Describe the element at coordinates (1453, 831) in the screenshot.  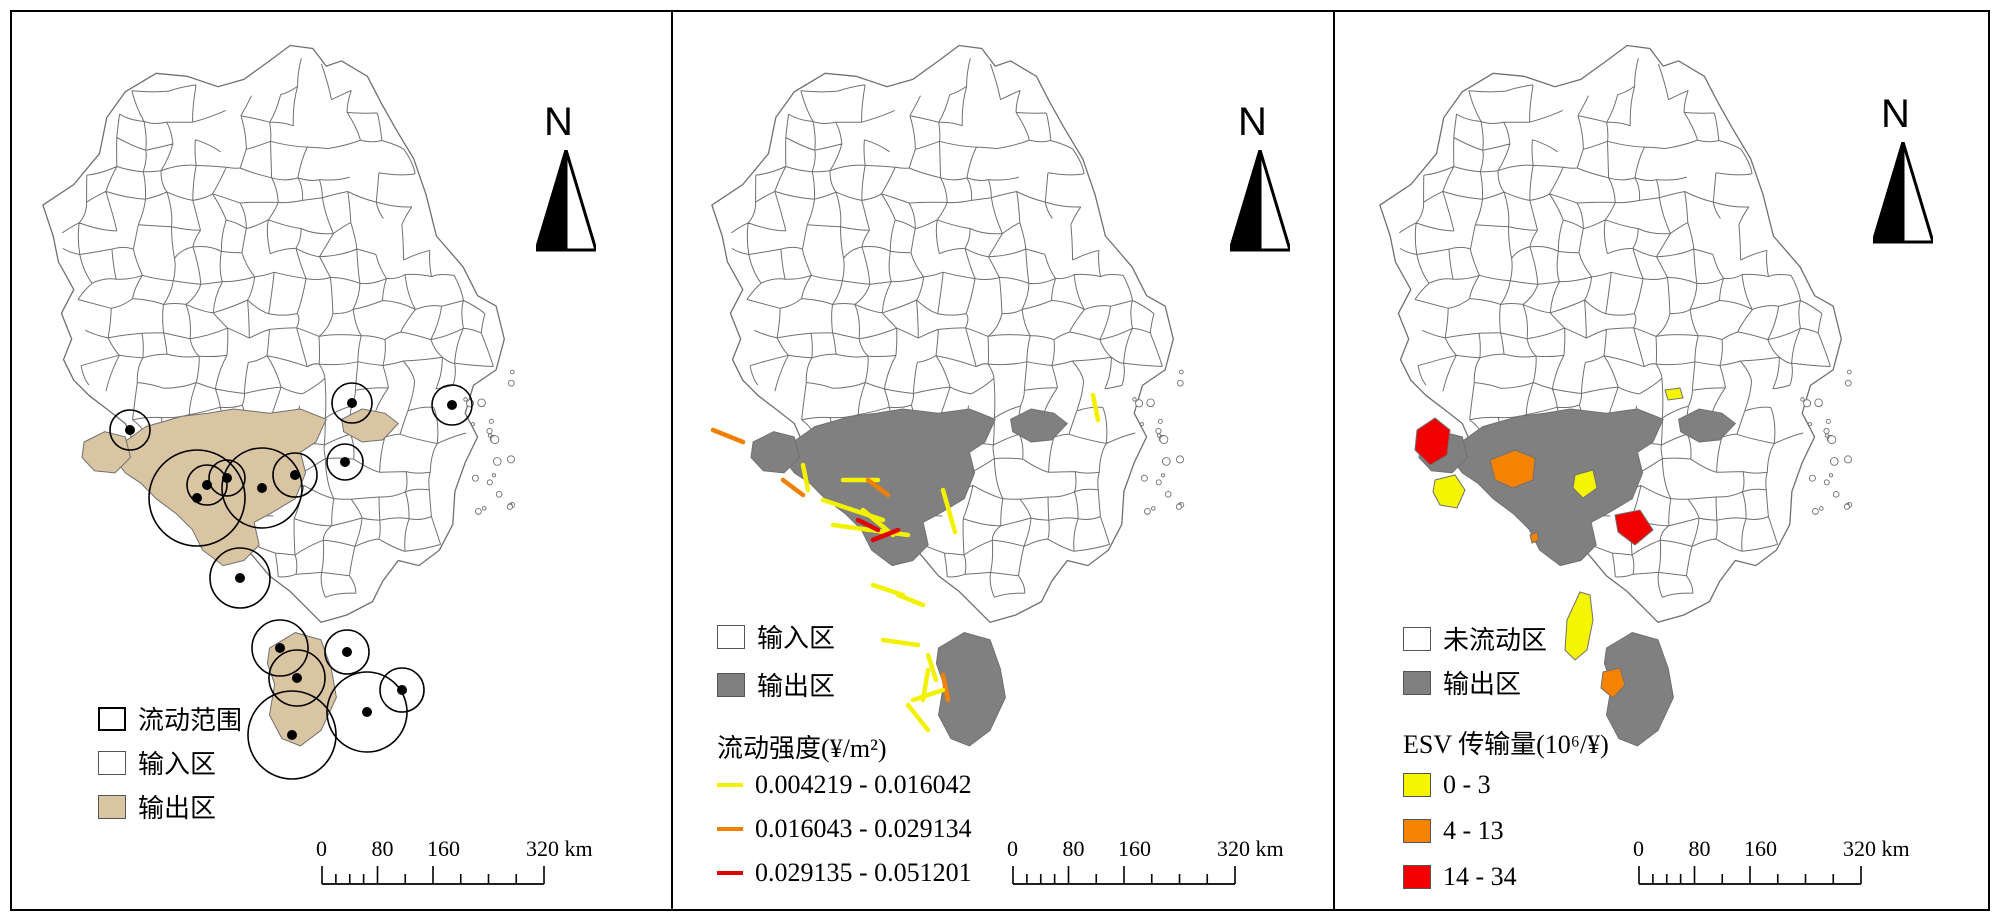
I see `esv-class-2: 4 - 13` at that location.